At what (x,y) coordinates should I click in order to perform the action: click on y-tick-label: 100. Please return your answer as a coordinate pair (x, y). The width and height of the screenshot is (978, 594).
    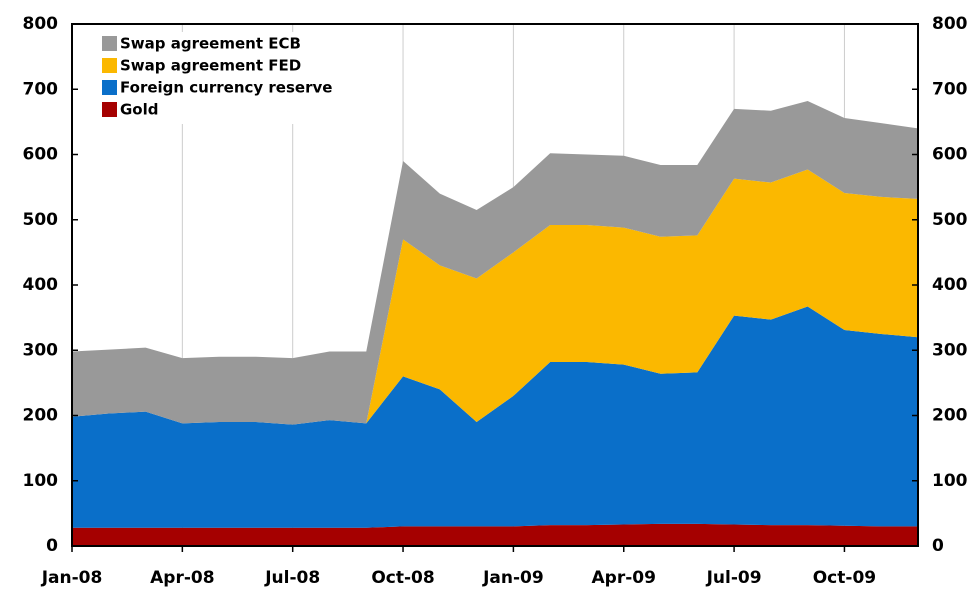
    Looking at the image, I should click on (41, 481).